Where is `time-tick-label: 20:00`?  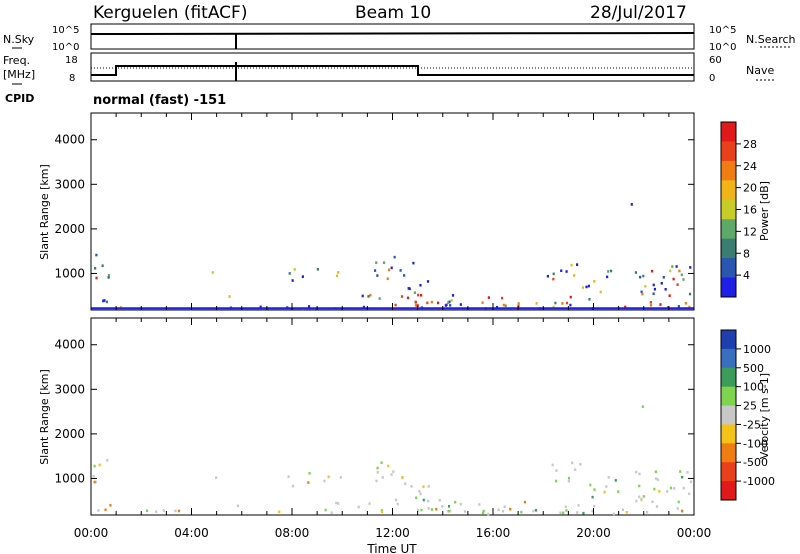
time-tick-label: 20:00 is located at coordinates (593, 533).